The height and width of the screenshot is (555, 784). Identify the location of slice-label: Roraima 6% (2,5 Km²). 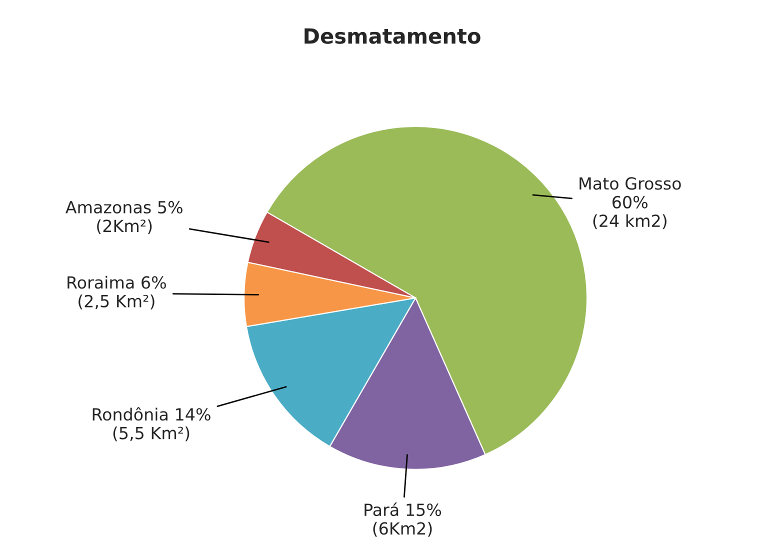
(117, 293).